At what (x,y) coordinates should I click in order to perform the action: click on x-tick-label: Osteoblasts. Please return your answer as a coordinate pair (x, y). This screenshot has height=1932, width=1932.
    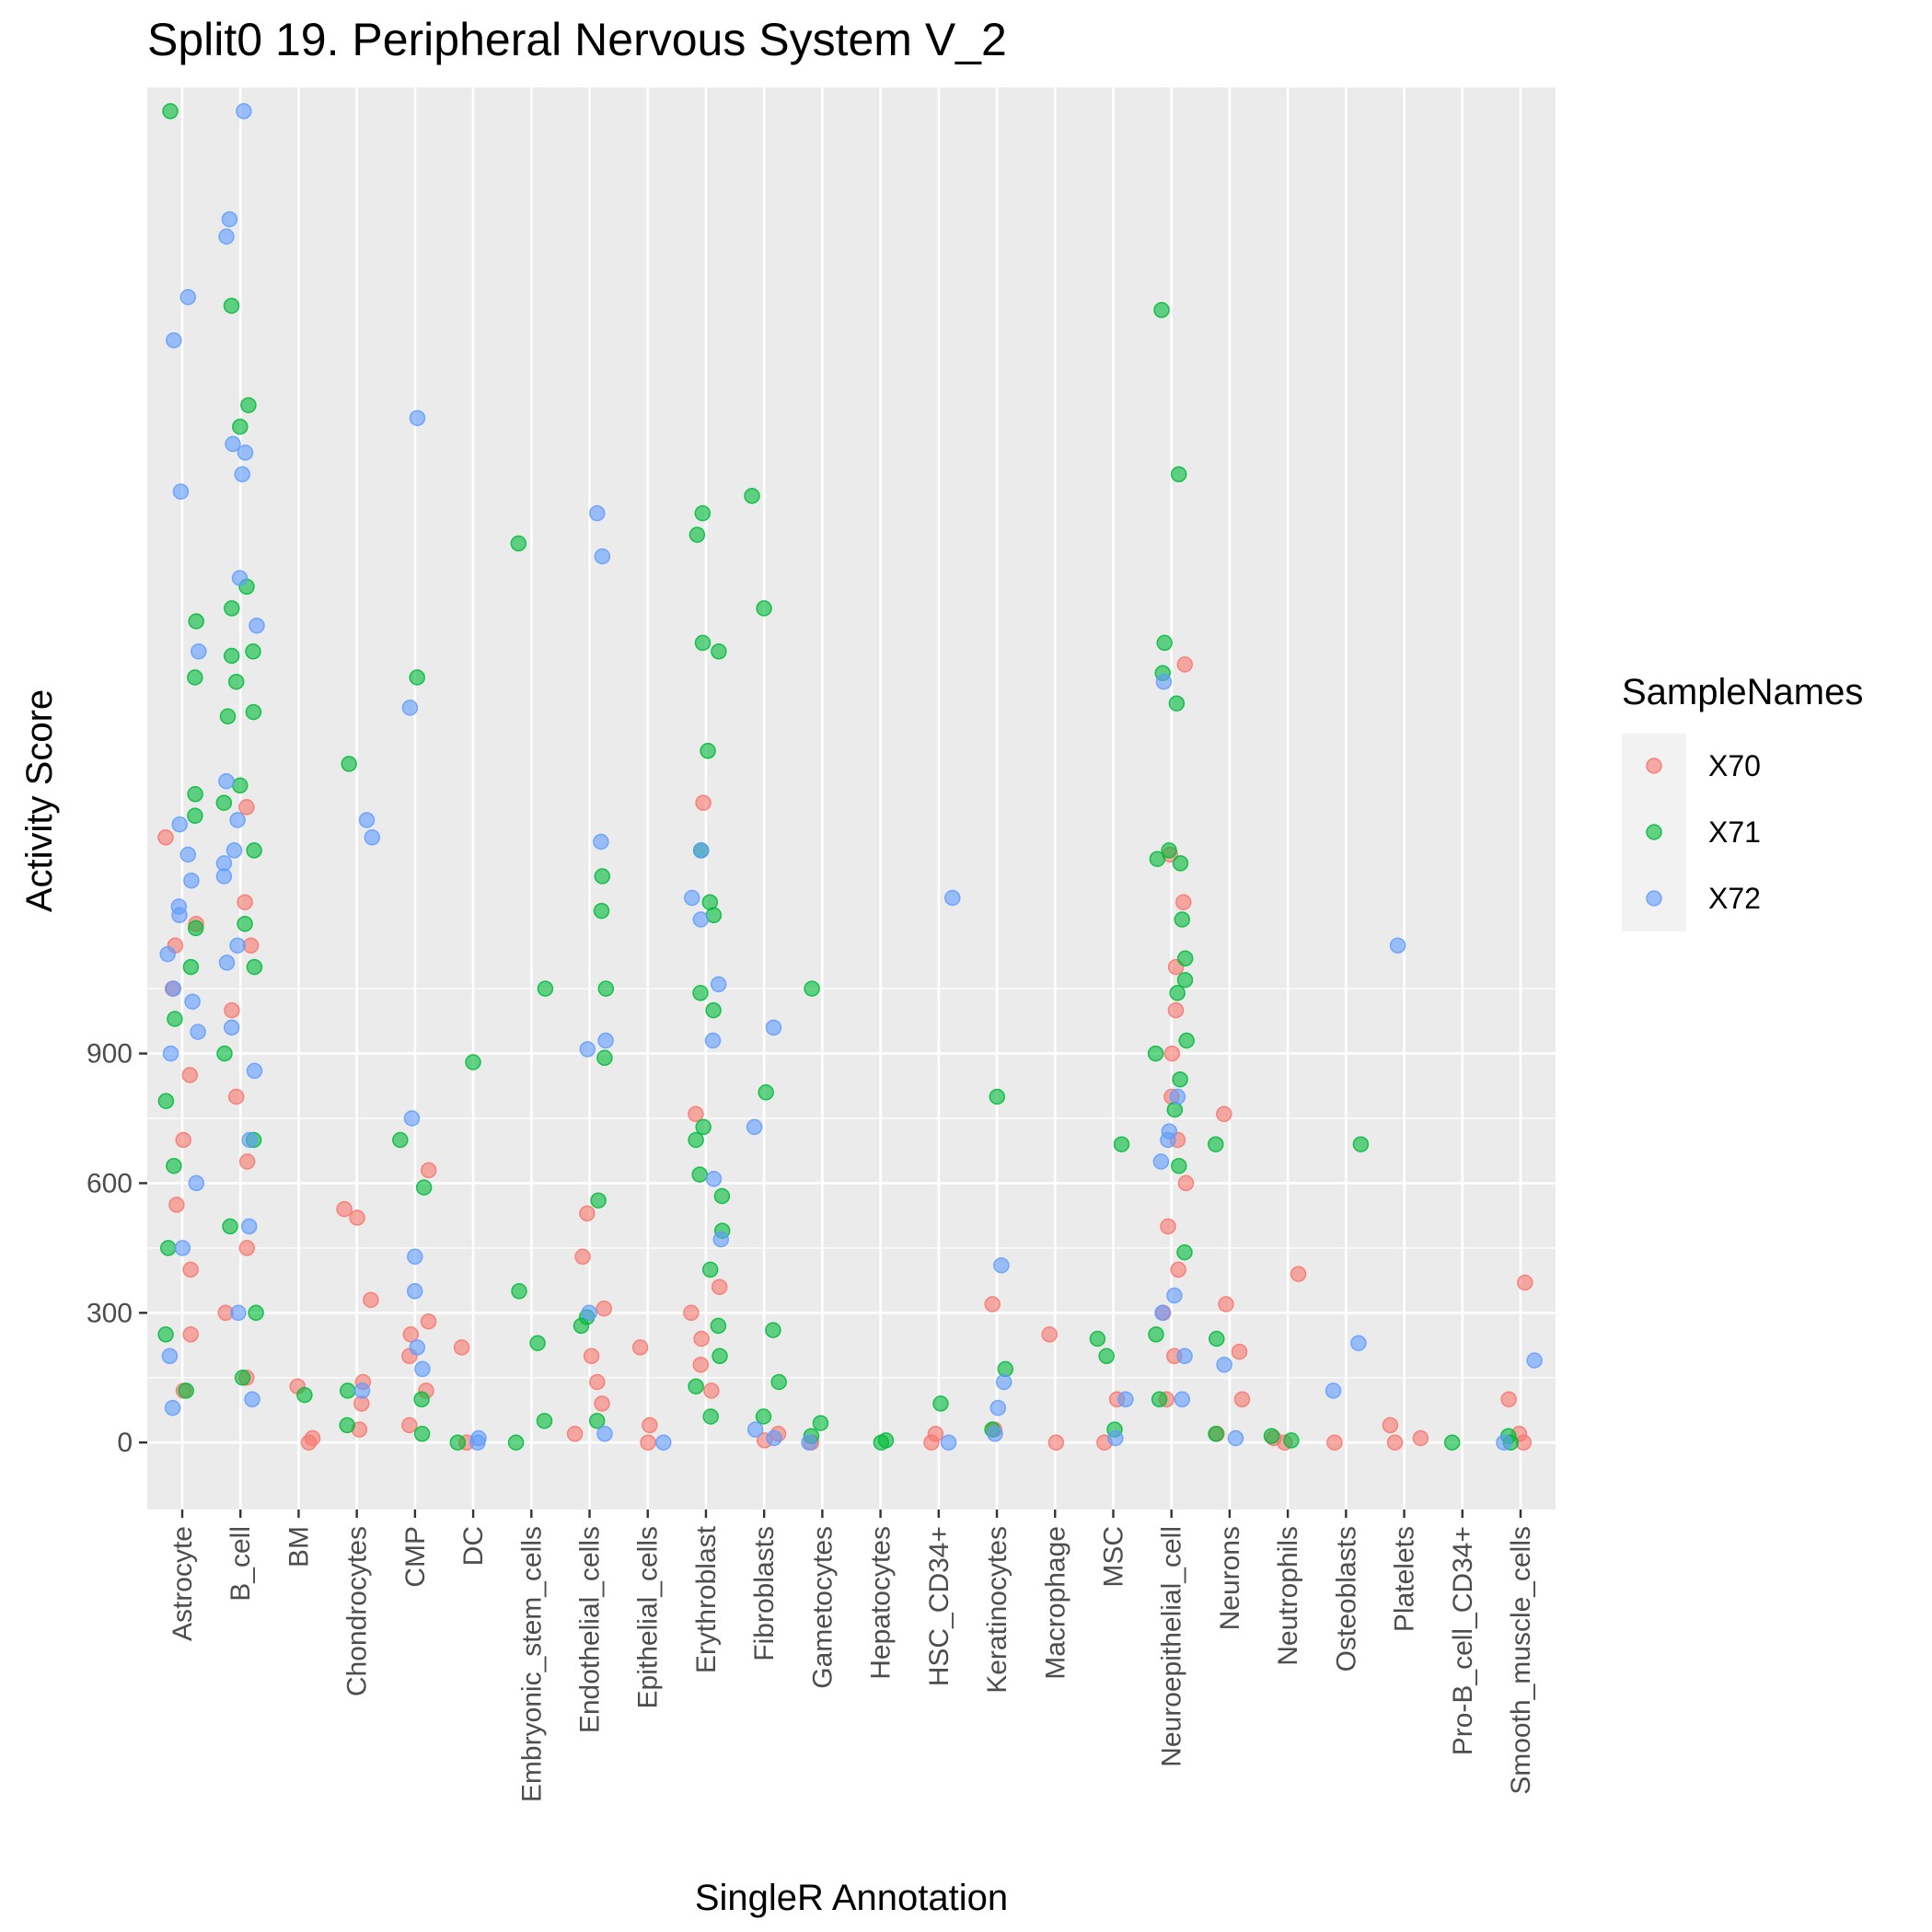
    Looking at the image, I should click on (1346, 1599).